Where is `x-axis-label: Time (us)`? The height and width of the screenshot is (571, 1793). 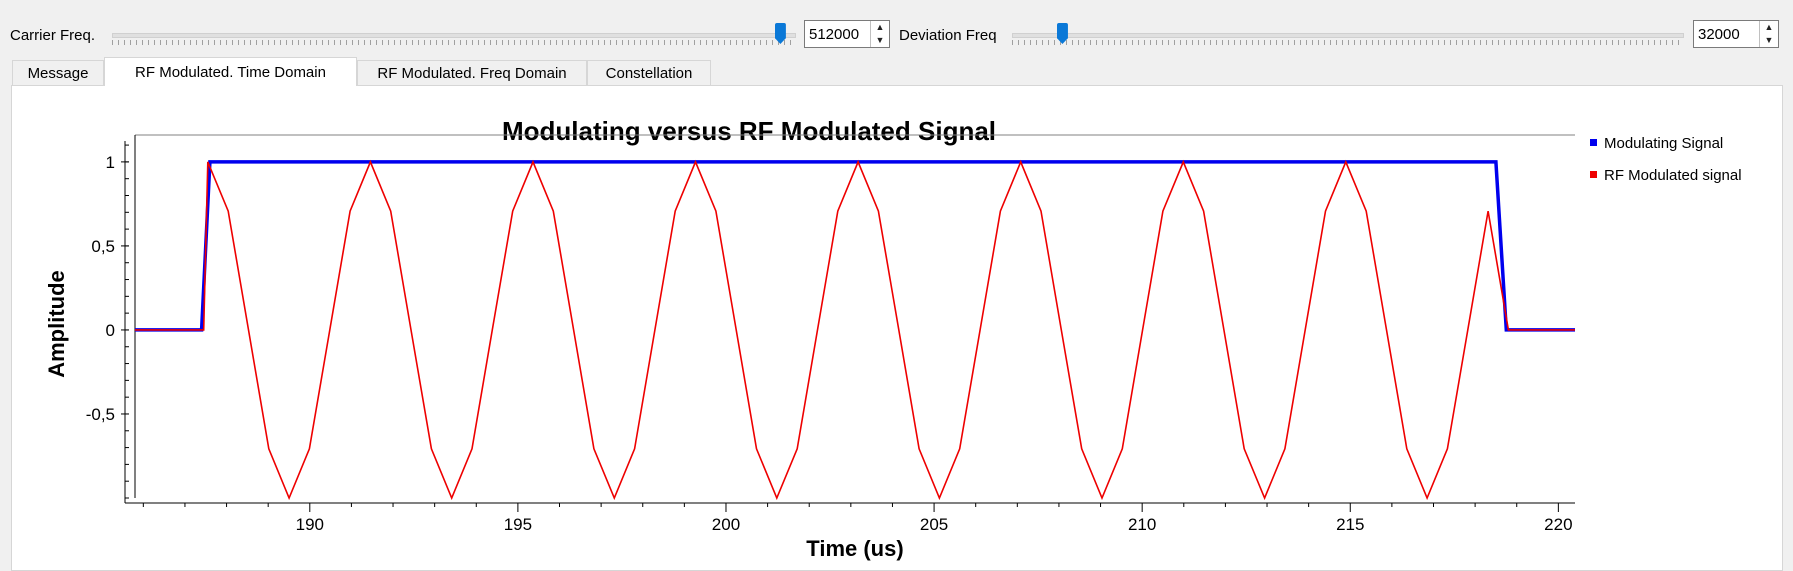
x-axis-label: Time (us) is located at coordinates (854, 548).